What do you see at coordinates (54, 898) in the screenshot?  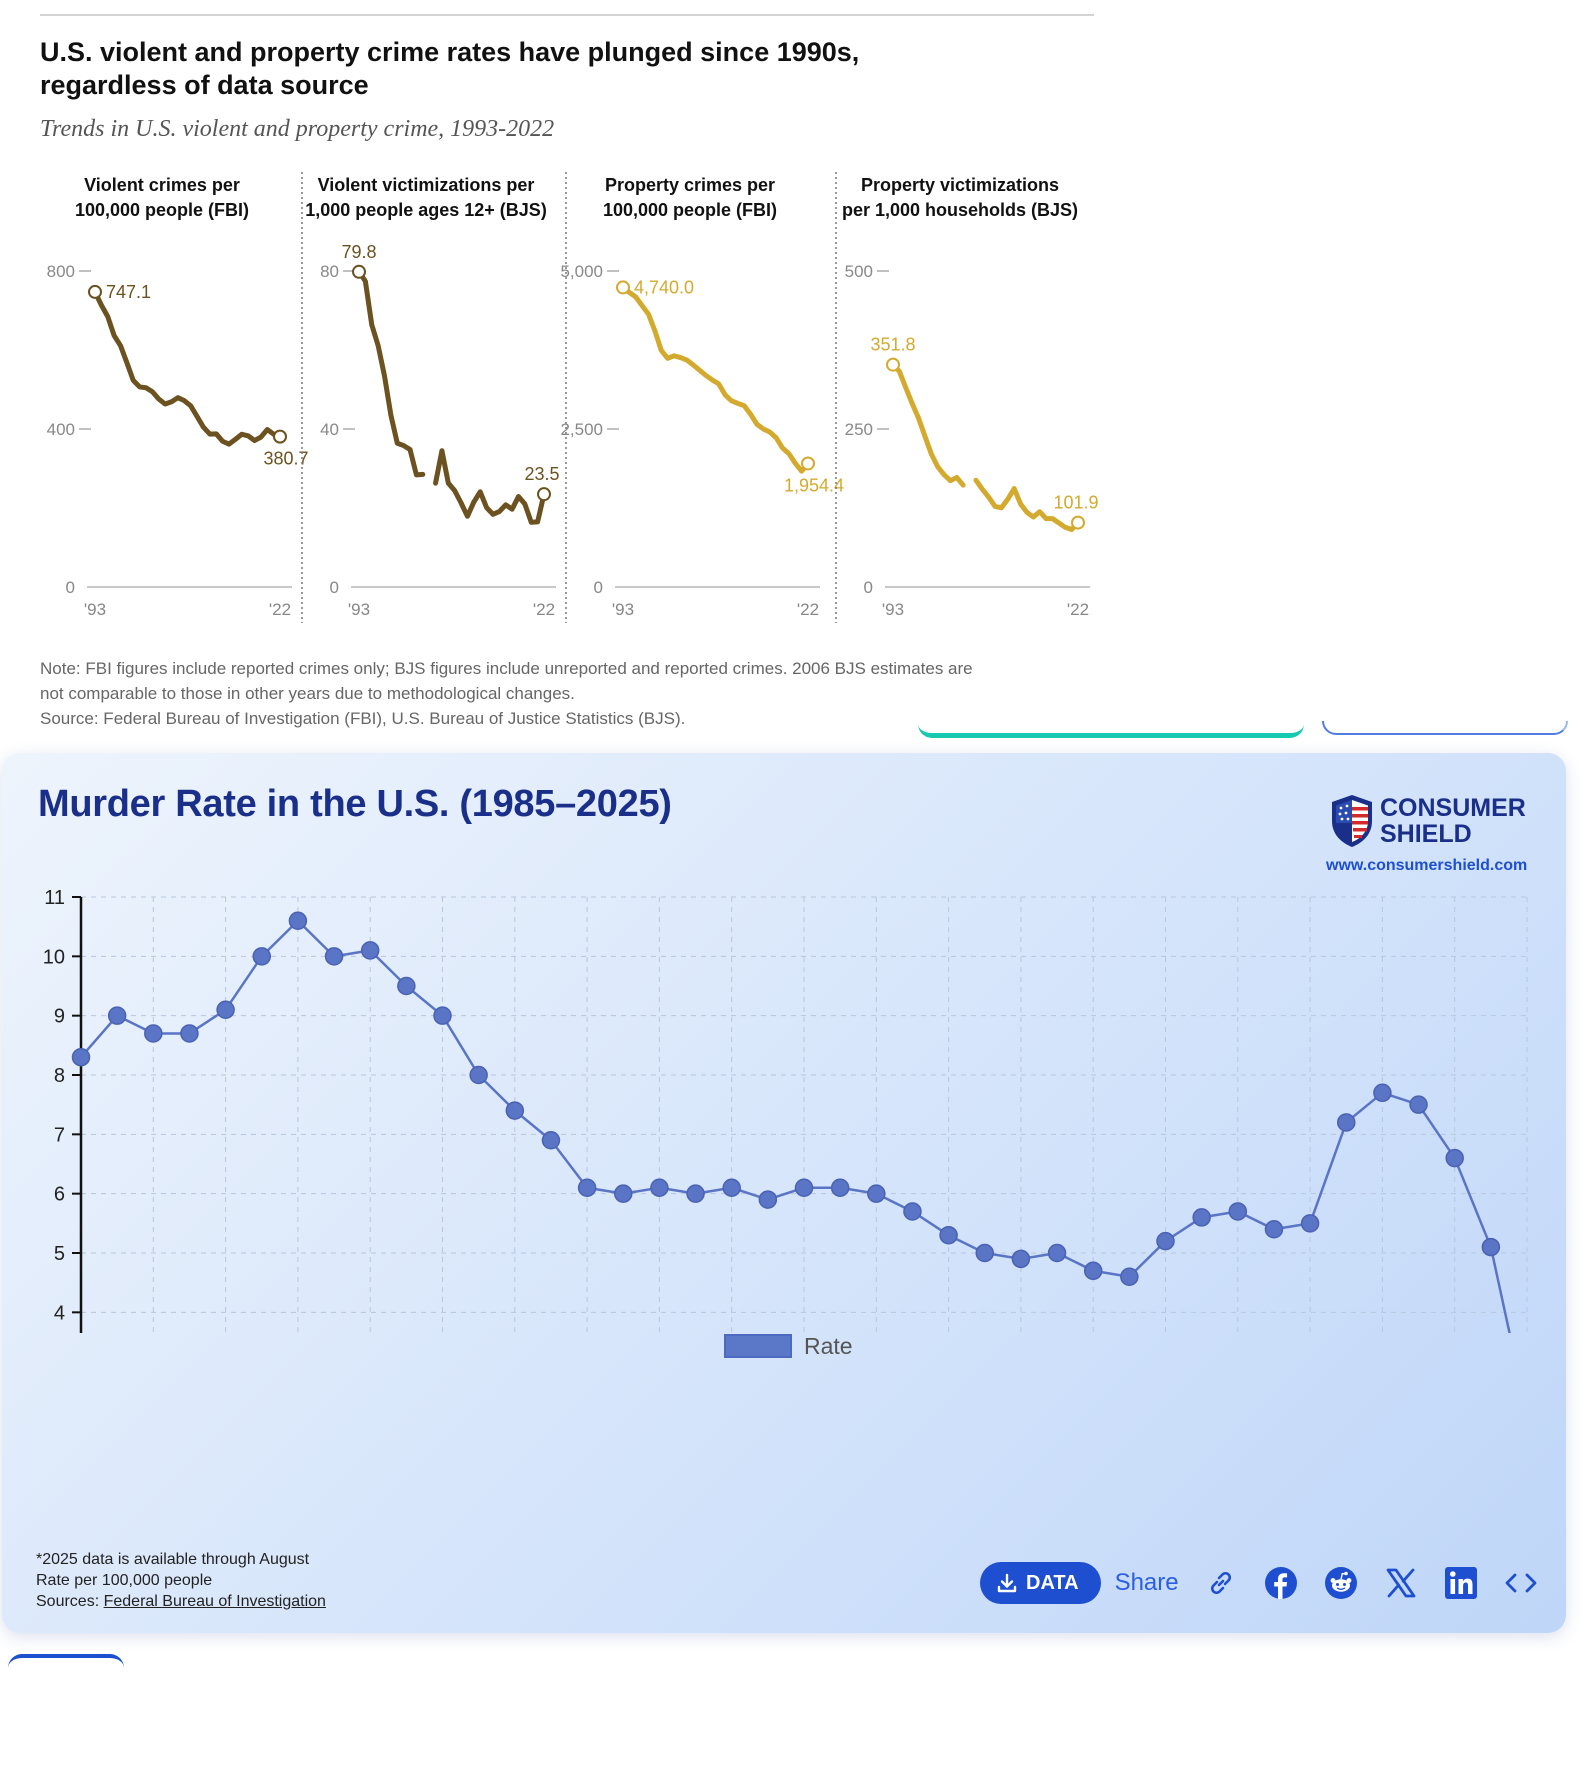 I see `y-tick-label: 11` at bounding box center [54, 898].